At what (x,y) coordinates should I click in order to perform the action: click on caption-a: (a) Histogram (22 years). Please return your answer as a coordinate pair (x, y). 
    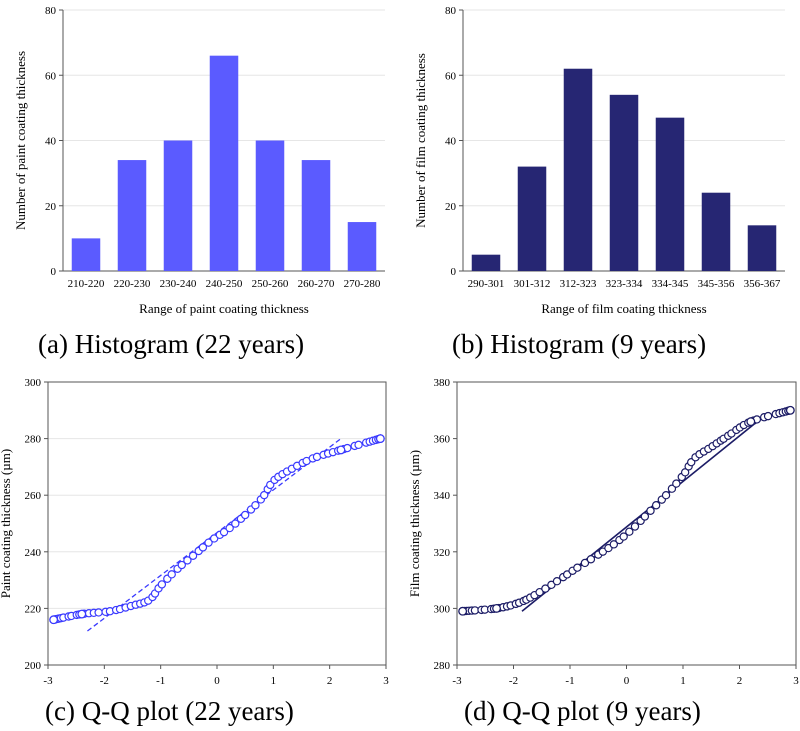
    Looking at the image, I should click on (171, 344).